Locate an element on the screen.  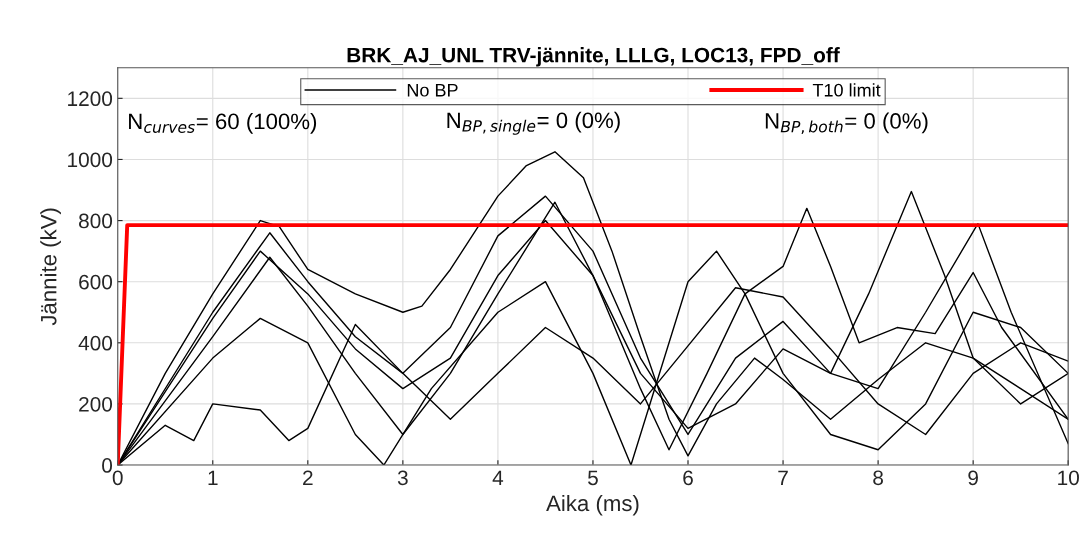
annotation: N$_{BP,both}$= 0 (0%) is located at coordinates (846, 123).